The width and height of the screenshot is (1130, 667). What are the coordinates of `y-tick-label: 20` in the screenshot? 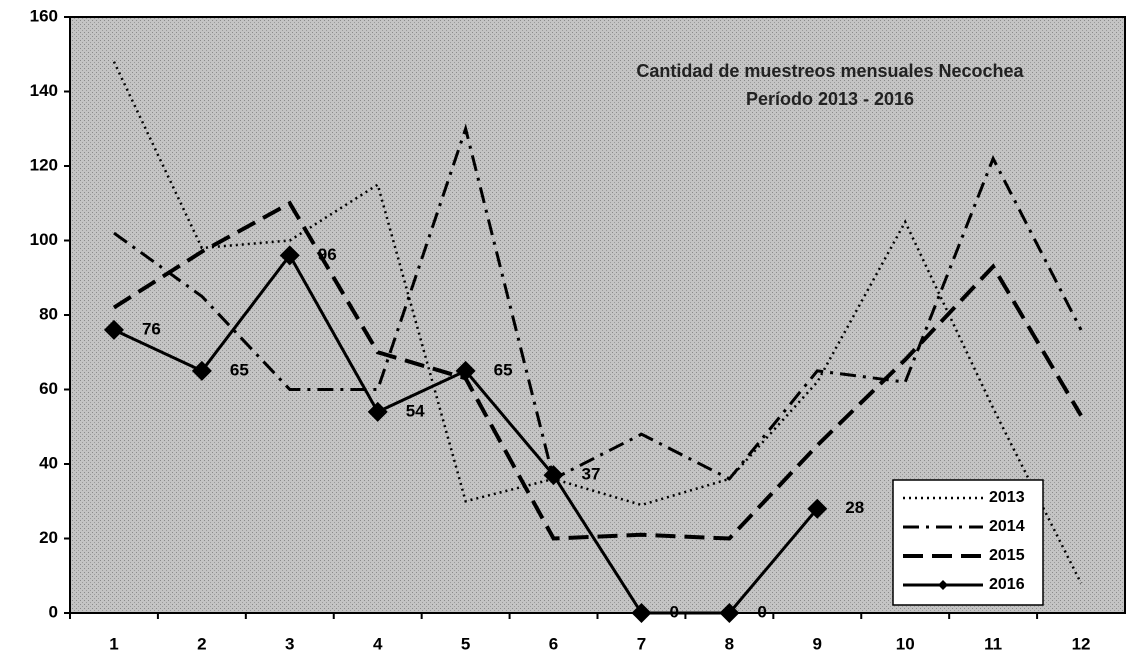 It's located at (48, 537).